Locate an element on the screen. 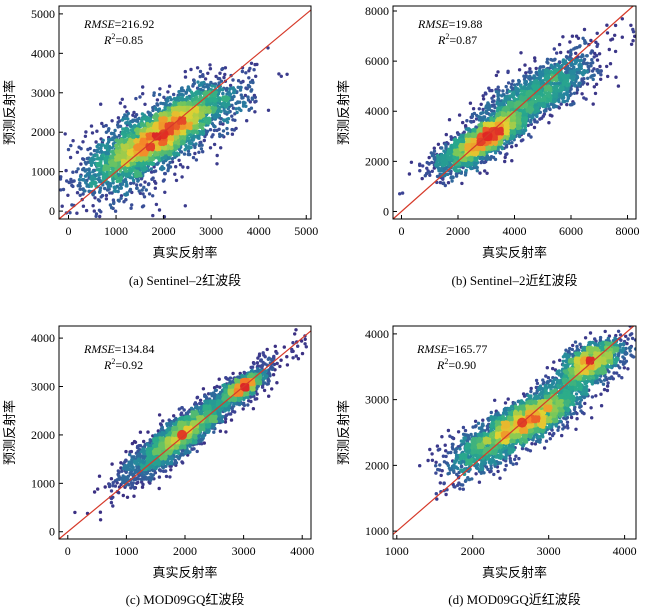 The height and width of the screenshot is (609, 650). plot-frame is located at coordinates (185, 112).